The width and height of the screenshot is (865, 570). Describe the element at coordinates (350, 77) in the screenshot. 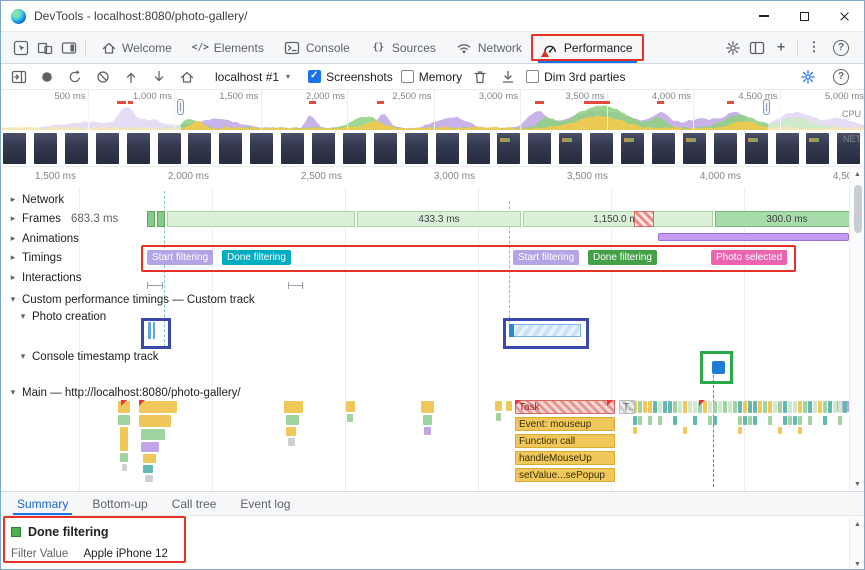

I see `screenshots-checkbox: Screenshots` at that location.